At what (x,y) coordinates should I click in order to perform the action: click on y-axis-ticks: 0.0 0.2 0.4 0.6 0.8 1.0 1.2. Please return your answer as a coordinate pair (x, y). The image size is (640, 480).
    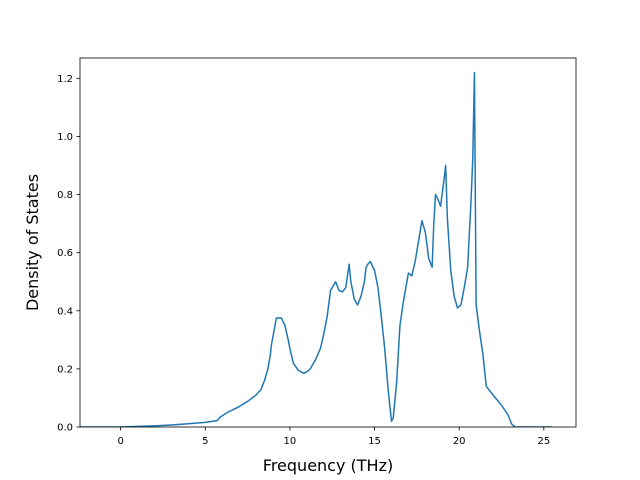
    Looking at the image, I should click on (68, 254).